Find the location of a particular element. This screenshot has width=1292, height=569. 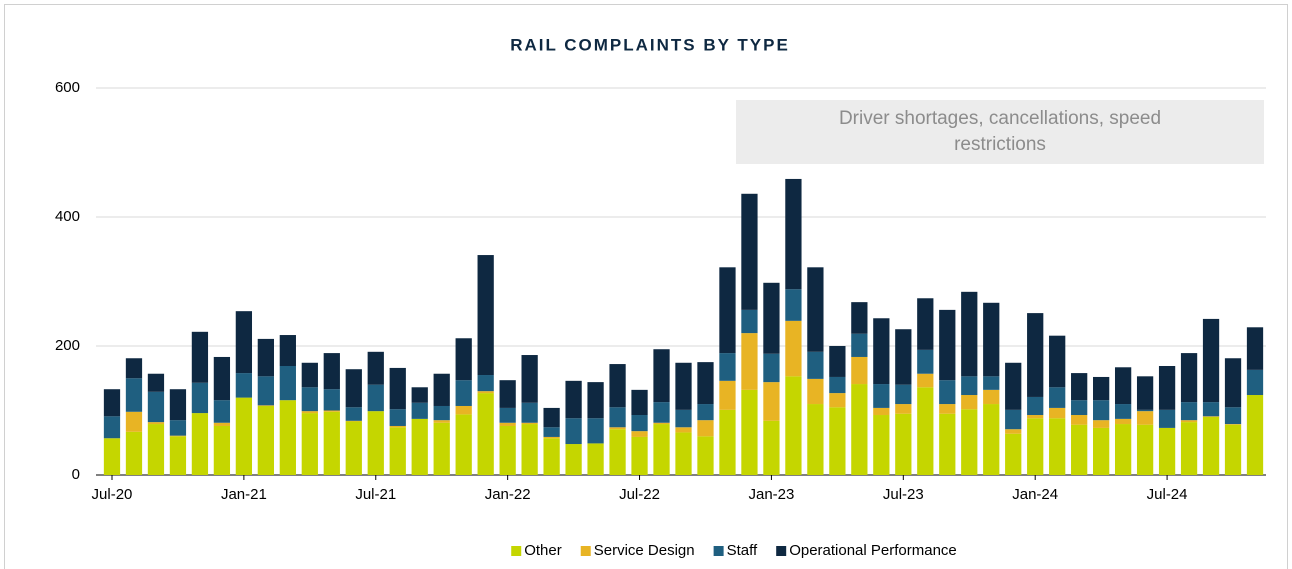

legend-label: Other is located at coordinates (543, 550).